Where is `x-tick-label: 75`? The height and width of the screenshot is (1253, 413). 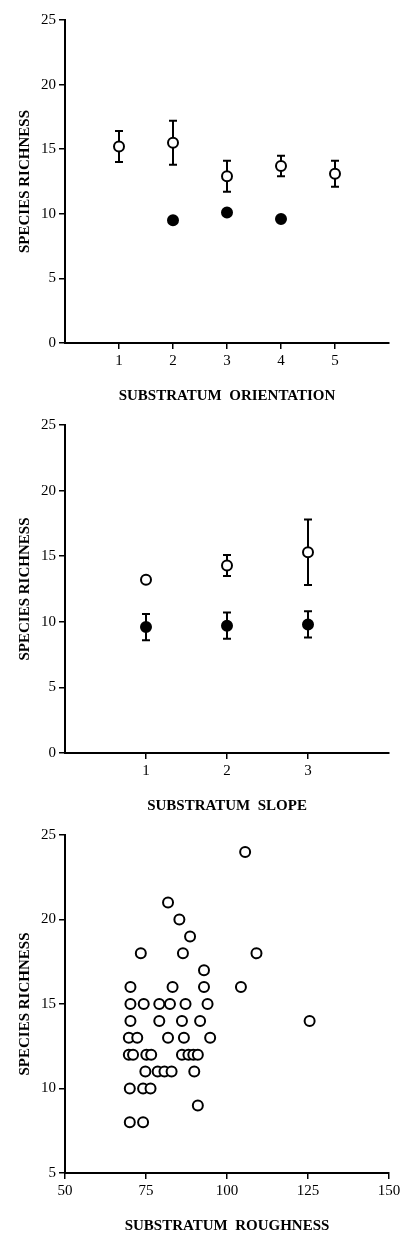 x-tick-label: 75 is located at coordinates (146, 1189).